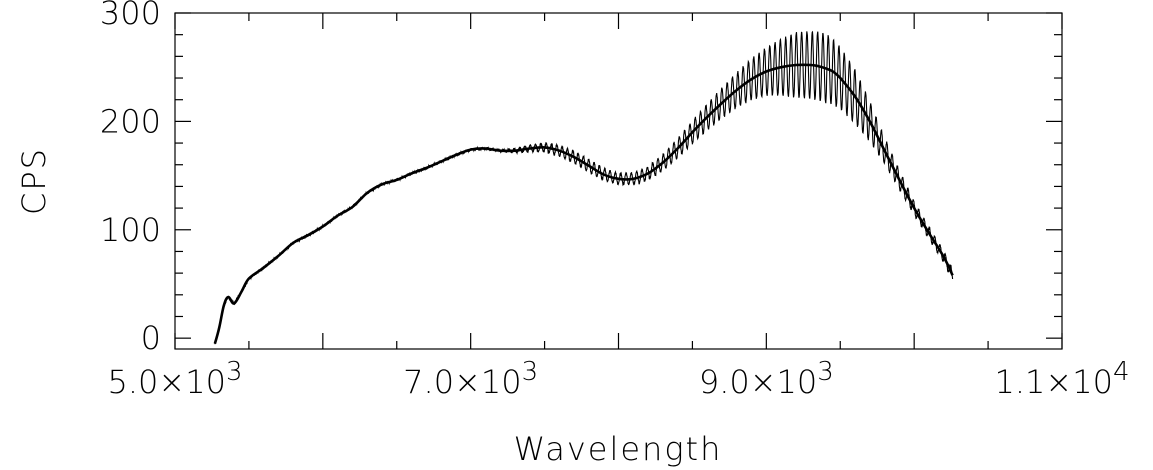 Image resolution: width=1153 pixels, height=470 pixels. I want to click on x-tick-labels: 5.0×10³ 7.0×10³ 9.0×10³ 1.1×10⁴, so click(619, 379).